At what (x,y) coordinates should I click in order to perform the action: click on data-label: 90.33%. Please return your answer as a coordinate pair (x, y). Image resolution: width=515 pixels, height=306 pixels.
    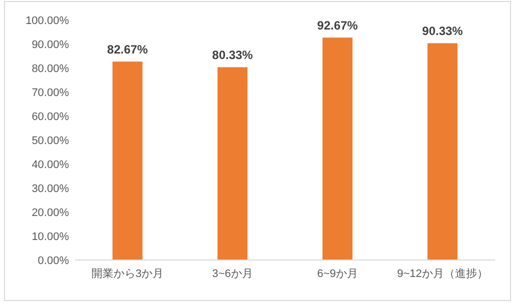
    Looking at the image, I should click on (443, 31).